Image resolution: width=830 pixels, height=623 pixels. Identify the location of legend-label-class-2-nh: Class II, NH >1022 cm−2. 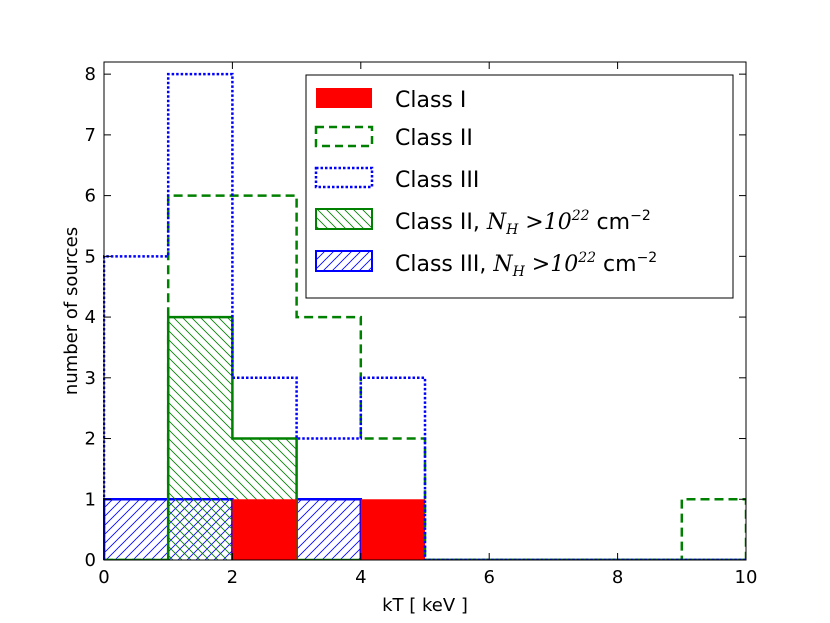
(523, 223).